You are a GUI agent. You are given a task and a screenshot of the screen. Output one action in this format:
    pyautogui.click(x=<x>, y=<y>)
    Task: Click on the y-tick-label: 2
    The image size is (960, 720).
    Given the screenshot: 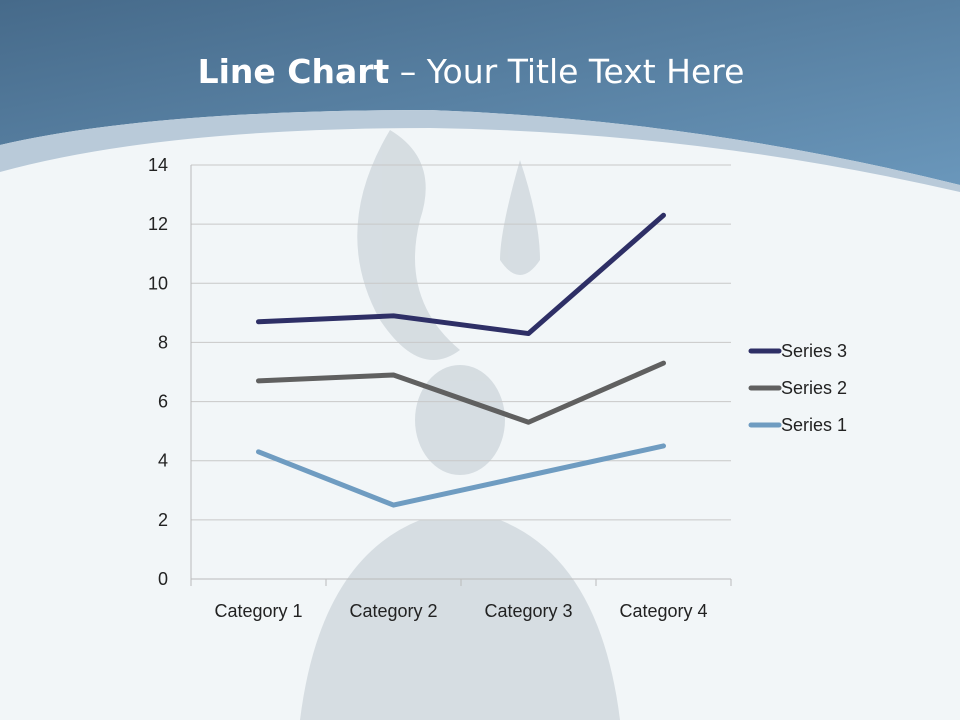 What is the action you would take?
    pyautogui.click(x=163, y=520)
    